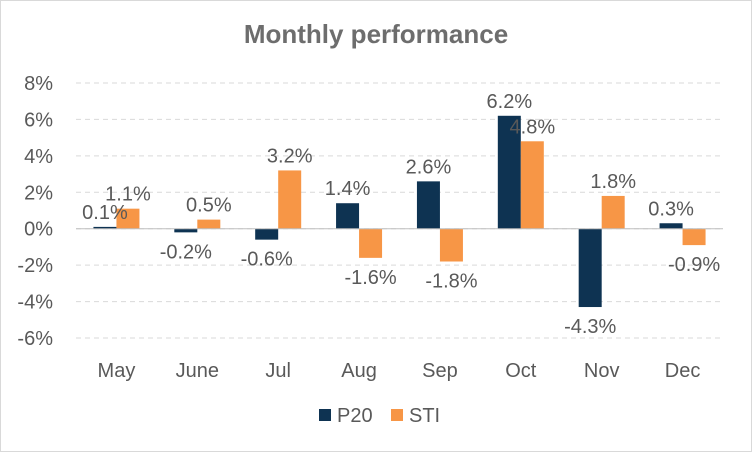 Image resolution: width=752 pixels, height=452 pixels. I want to click on x-tick-label: Dec, so click(683, 371).